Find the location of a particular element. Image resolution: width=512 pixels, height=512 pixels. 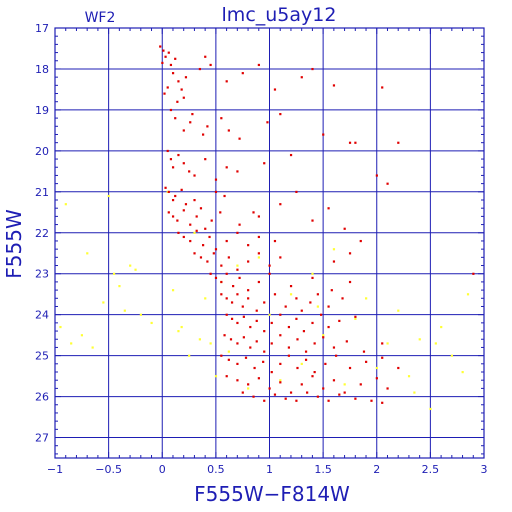

y-tick-label: 25 is located at coordinates (42, 356).